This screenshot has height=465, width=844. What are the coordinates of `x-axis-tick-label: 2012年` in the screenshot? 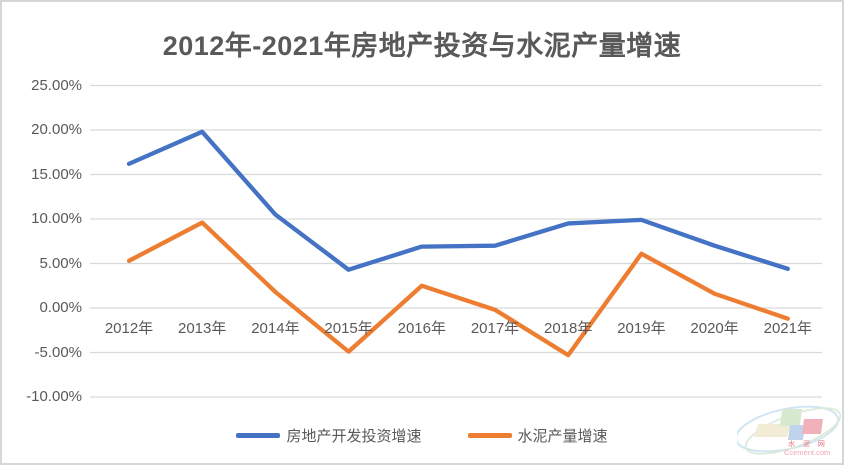 It's located at (129, 328).